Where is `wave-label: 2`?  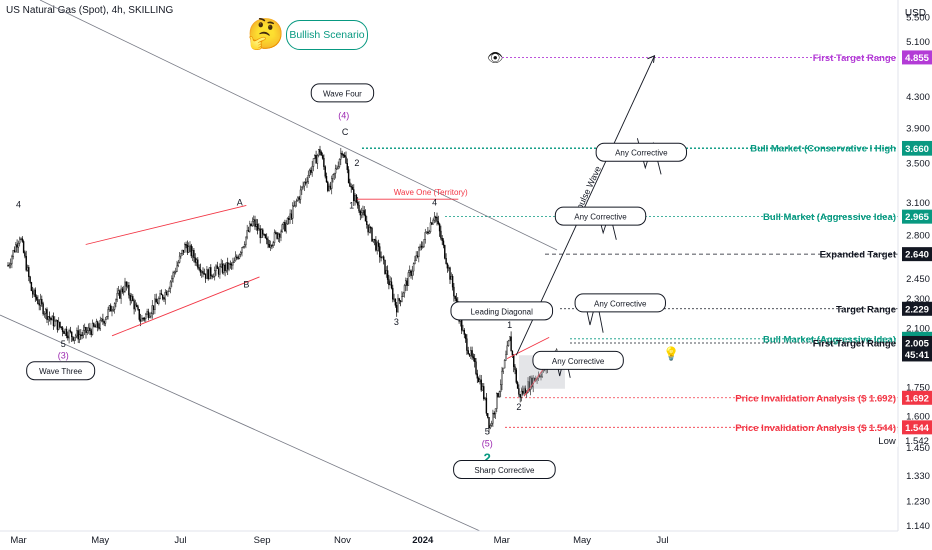
wave-label: 2 is located at coordinates (487, 457).